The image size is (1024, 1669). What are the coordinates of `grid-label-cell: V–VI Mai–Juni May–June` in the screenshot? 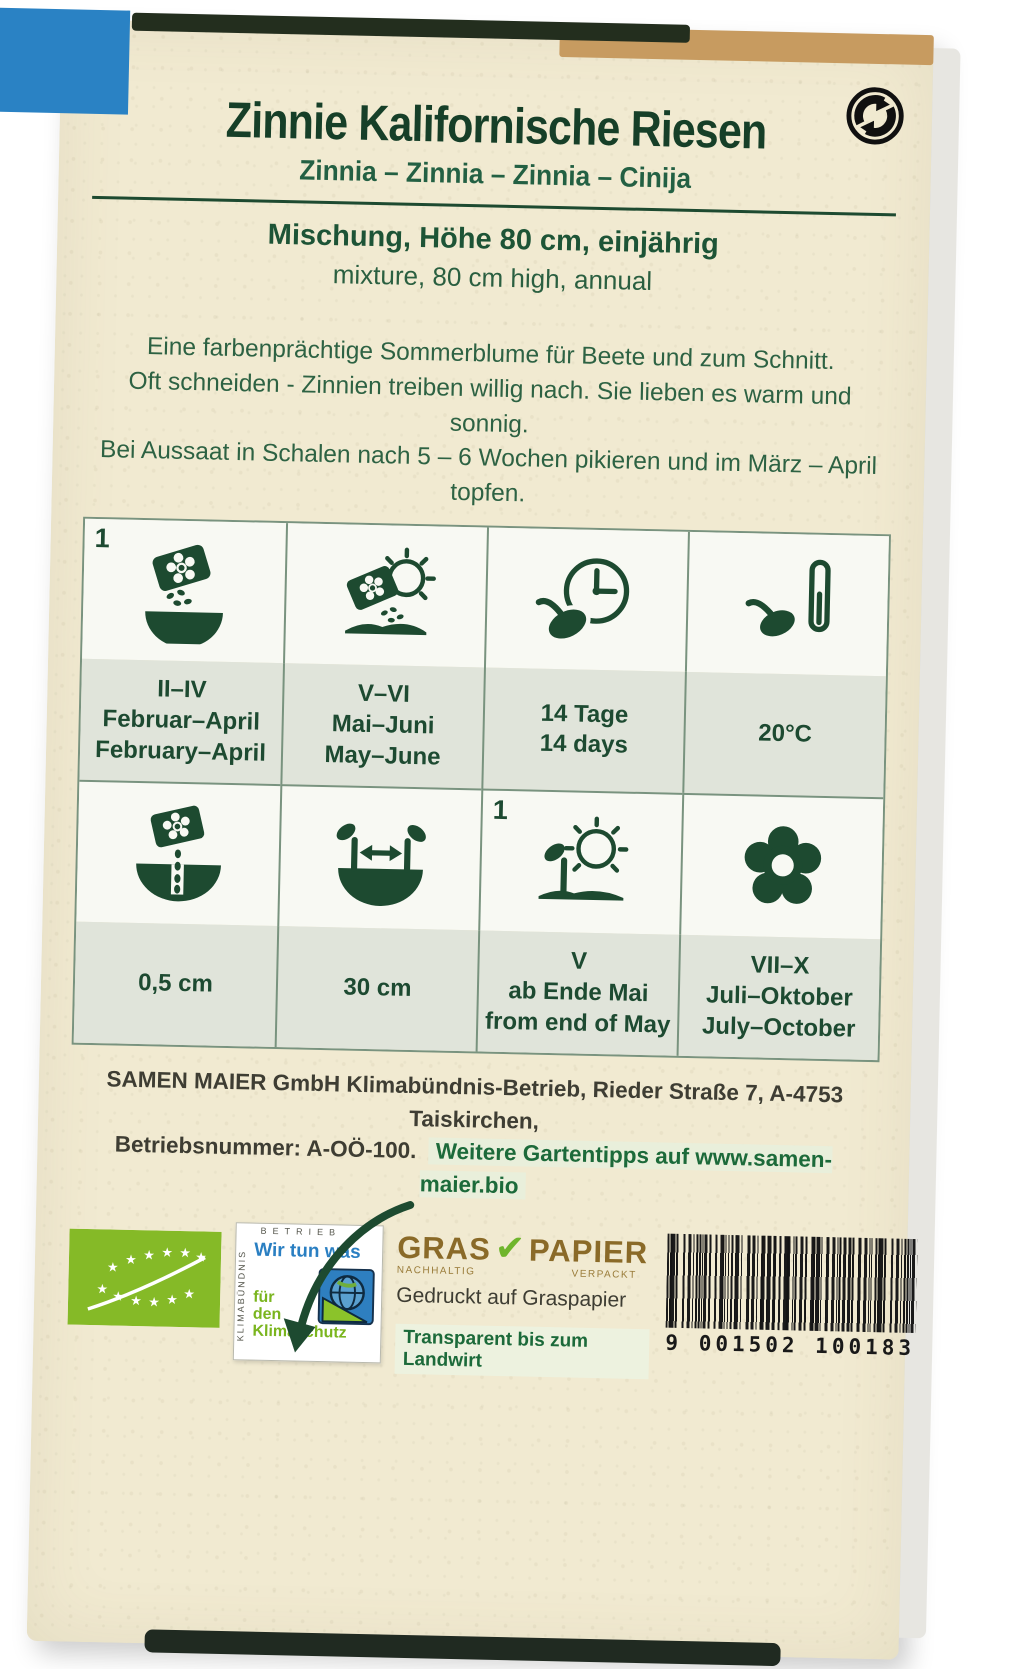 It's located at (382, 726).